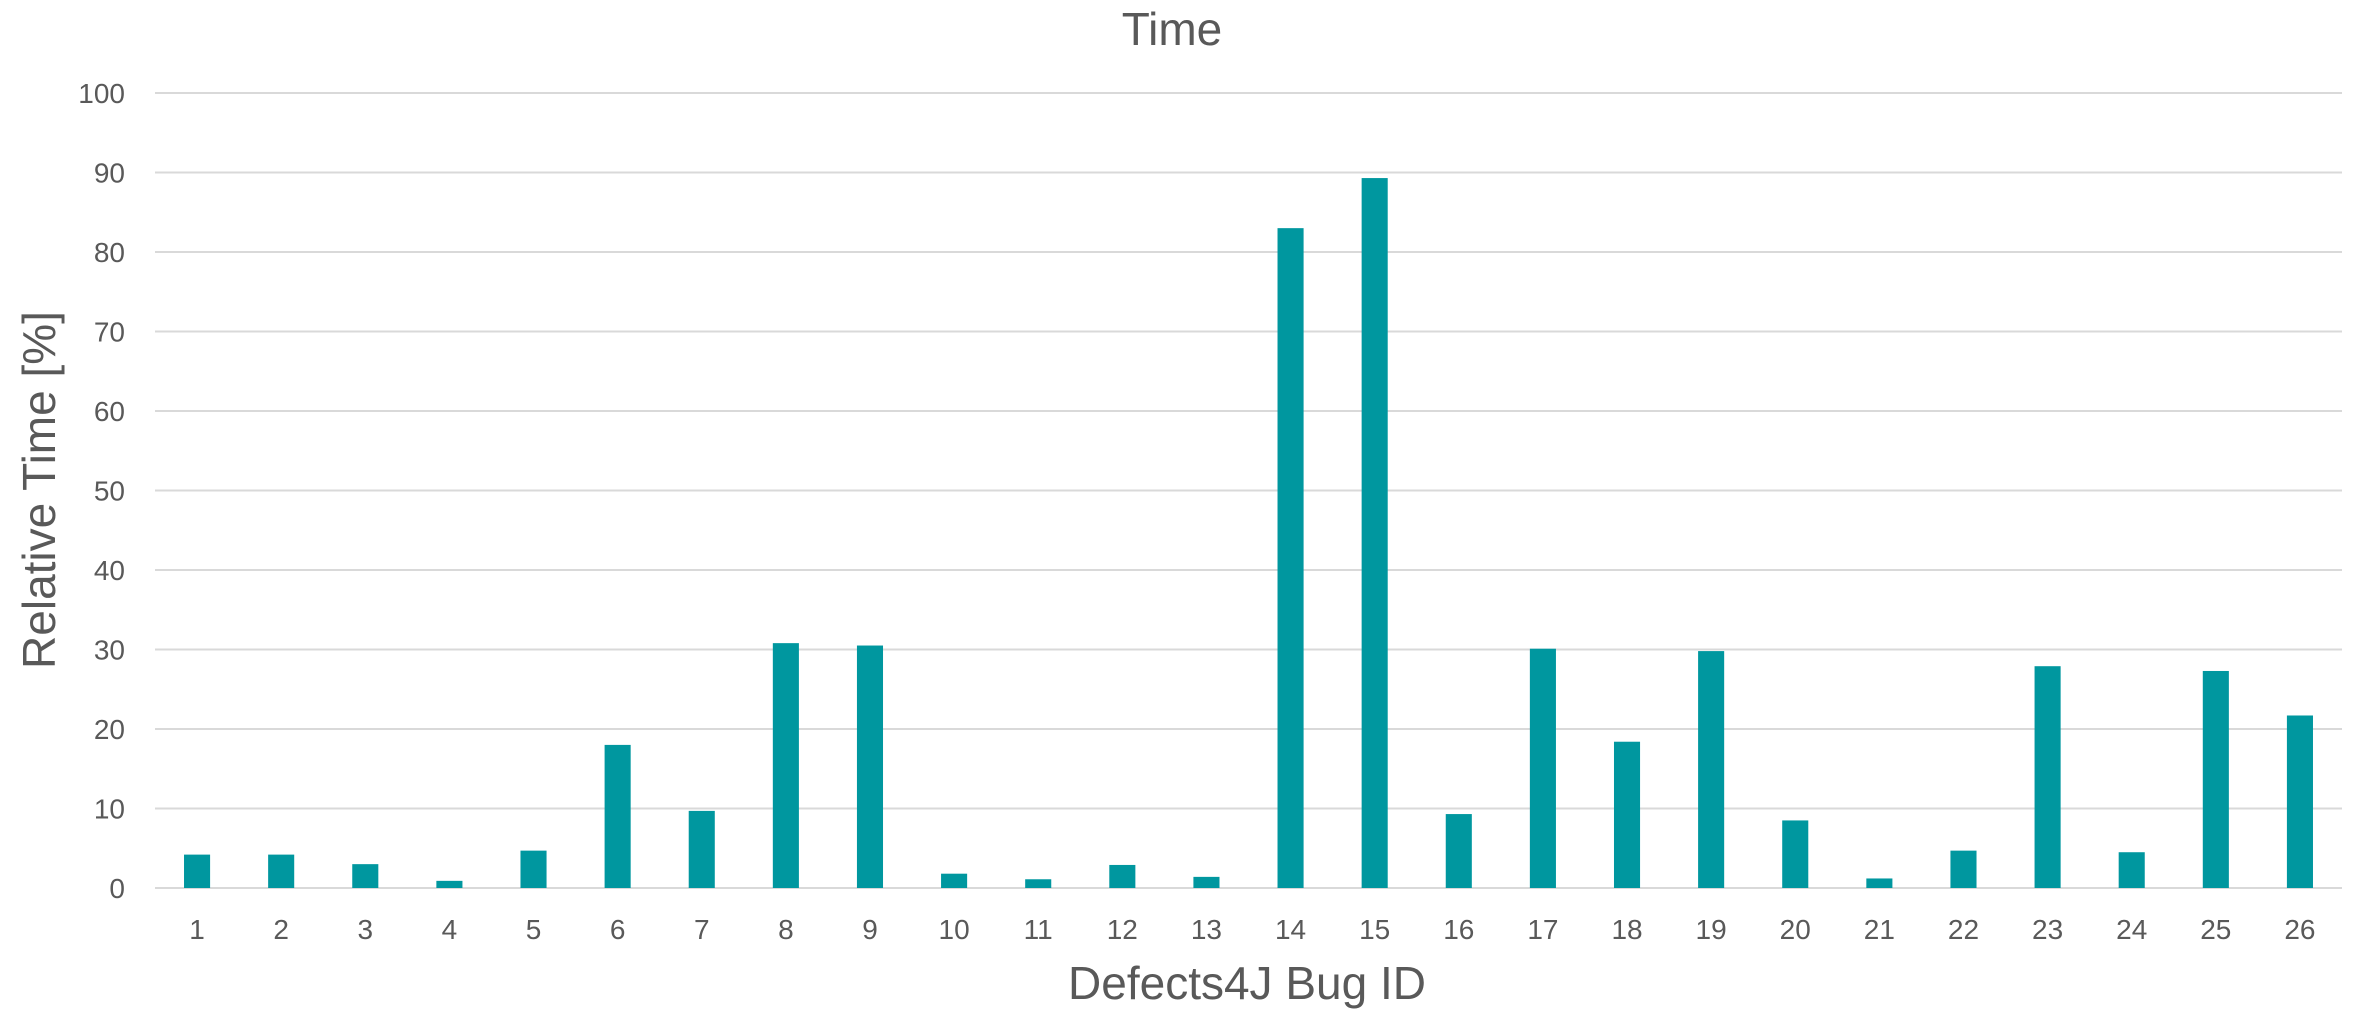 The image size is (2356, 1012). What do you see at coordinates (1458, 929) in the screenshot?
I see `x-tick-label: 16` at bounding box center [1458, 929].